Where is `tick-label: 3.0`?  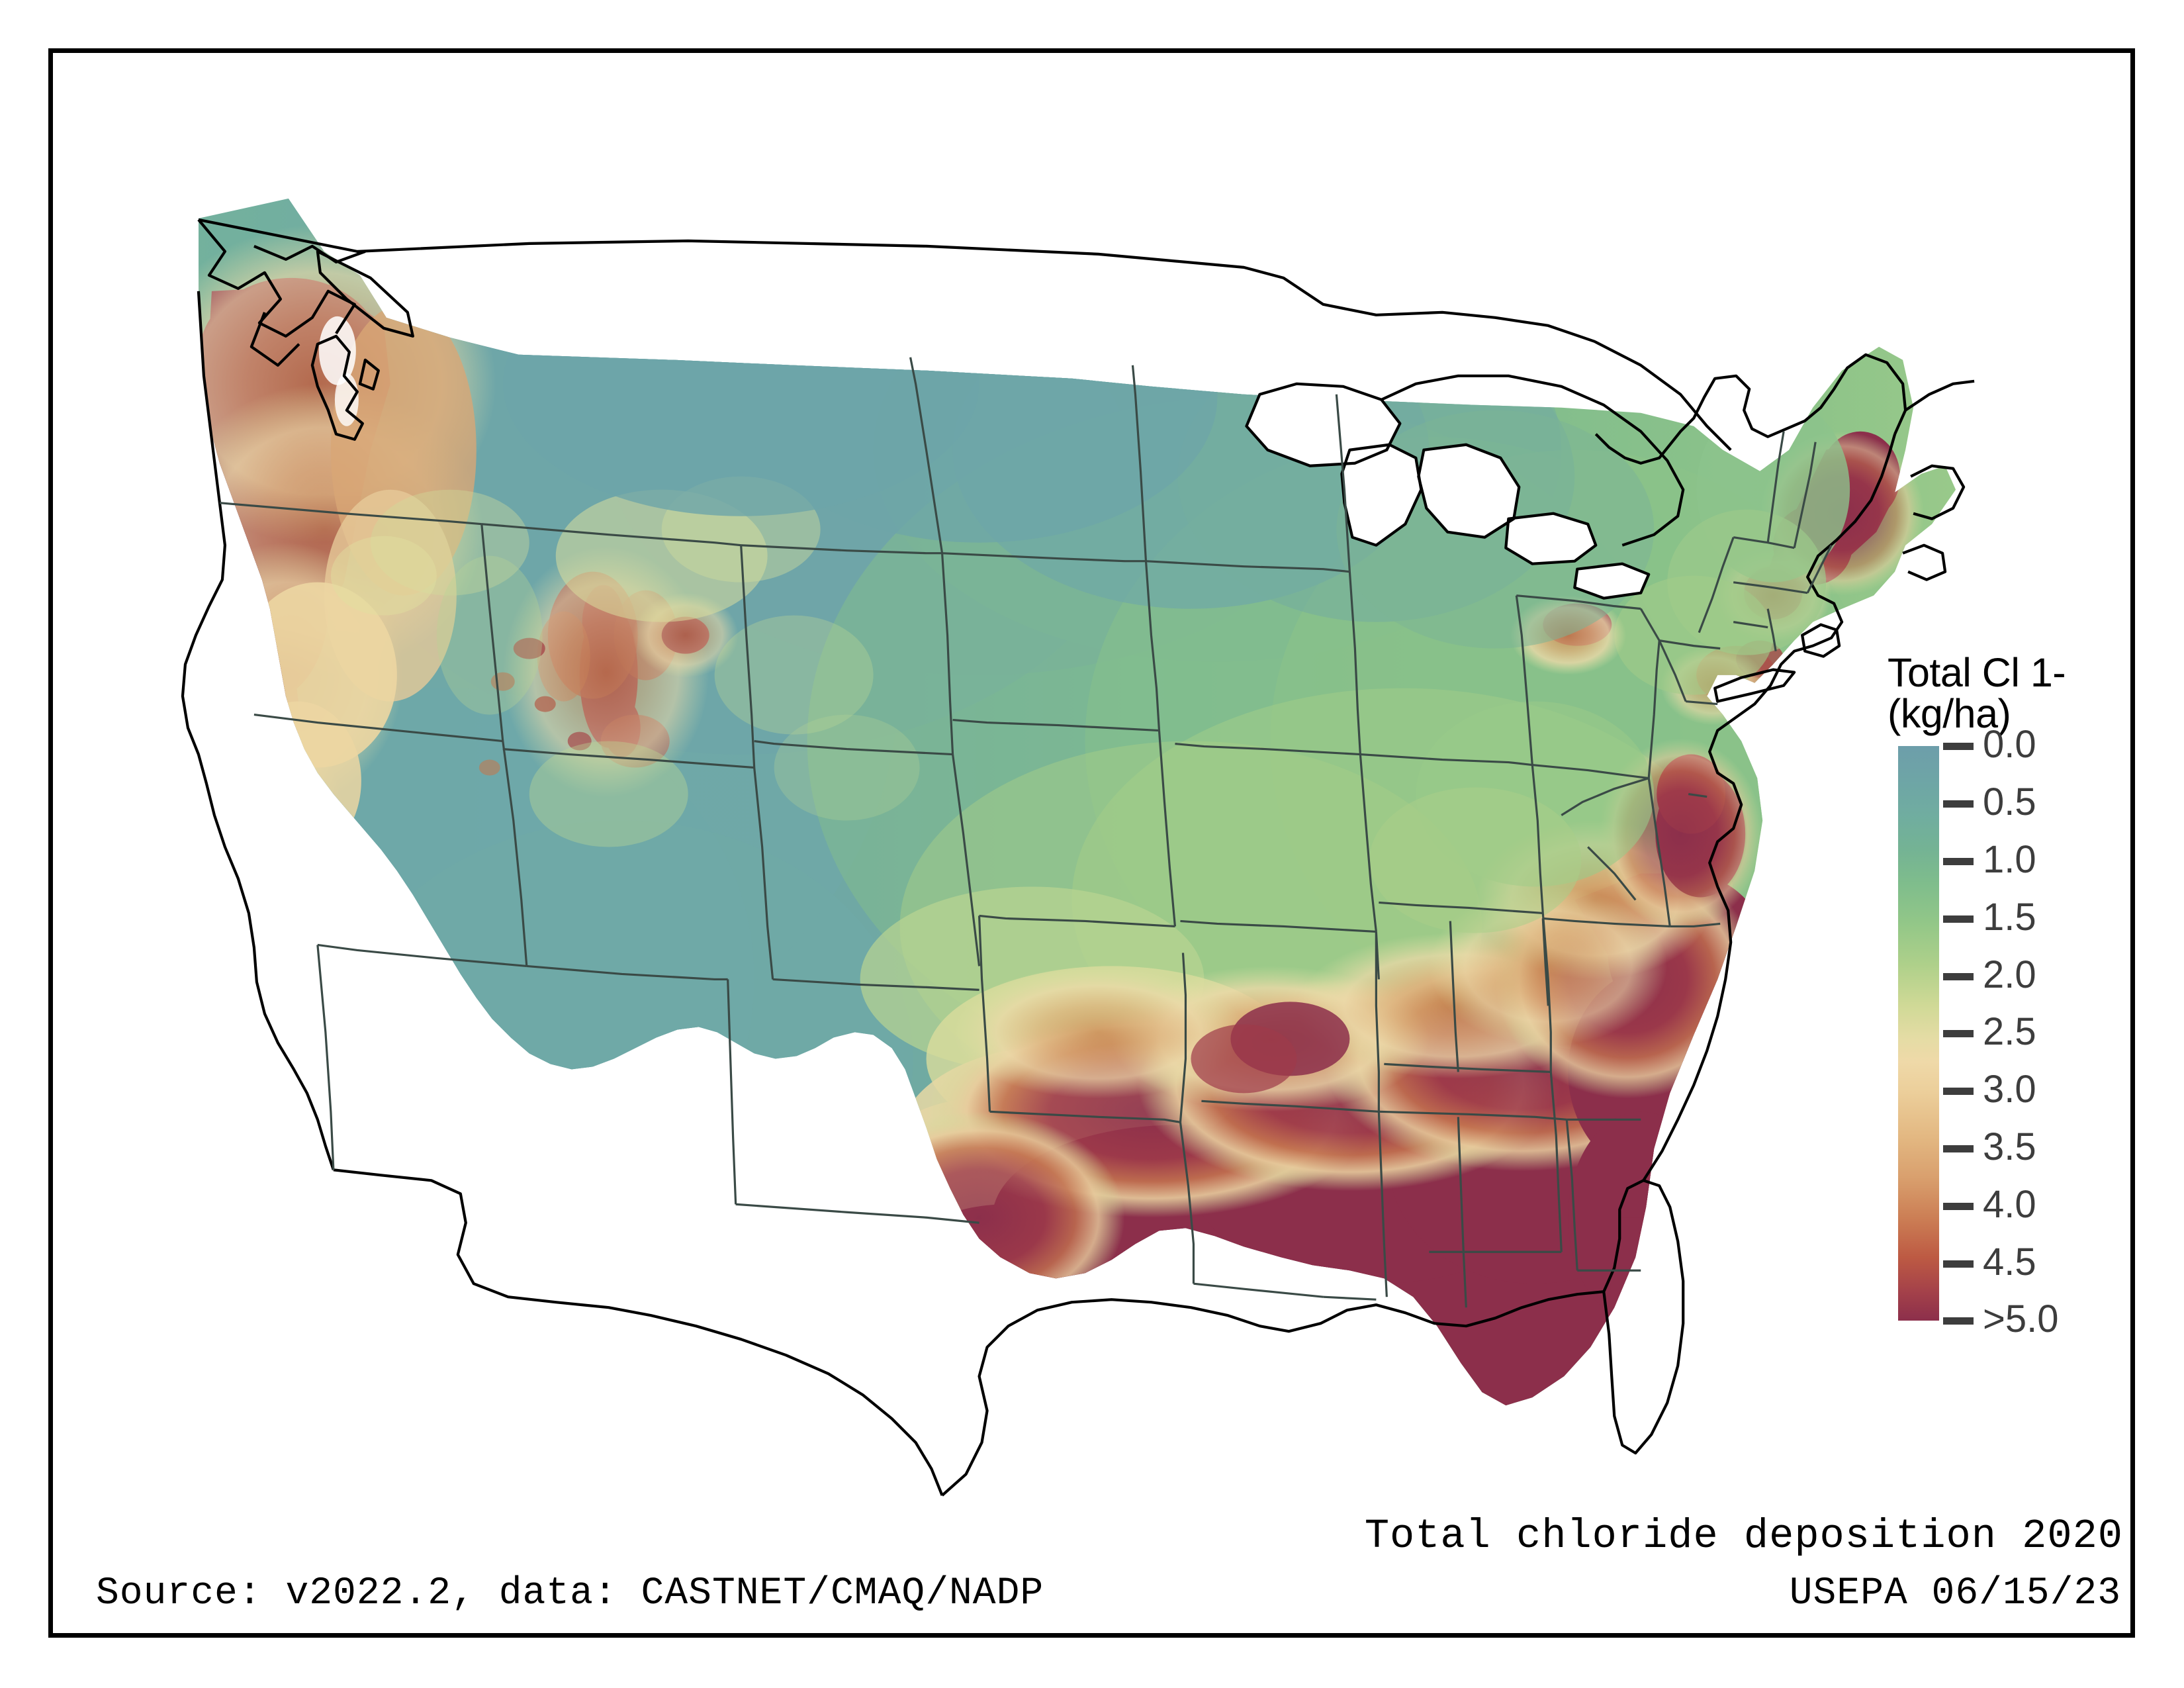 tick-label: 3.0 is located at coordinates (2009, 1089).